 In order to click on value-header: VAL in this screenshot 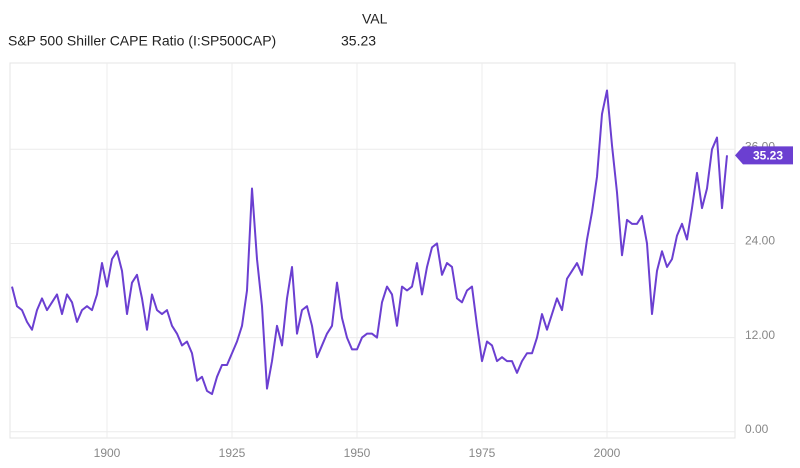, I will do `click(375, 19)`.